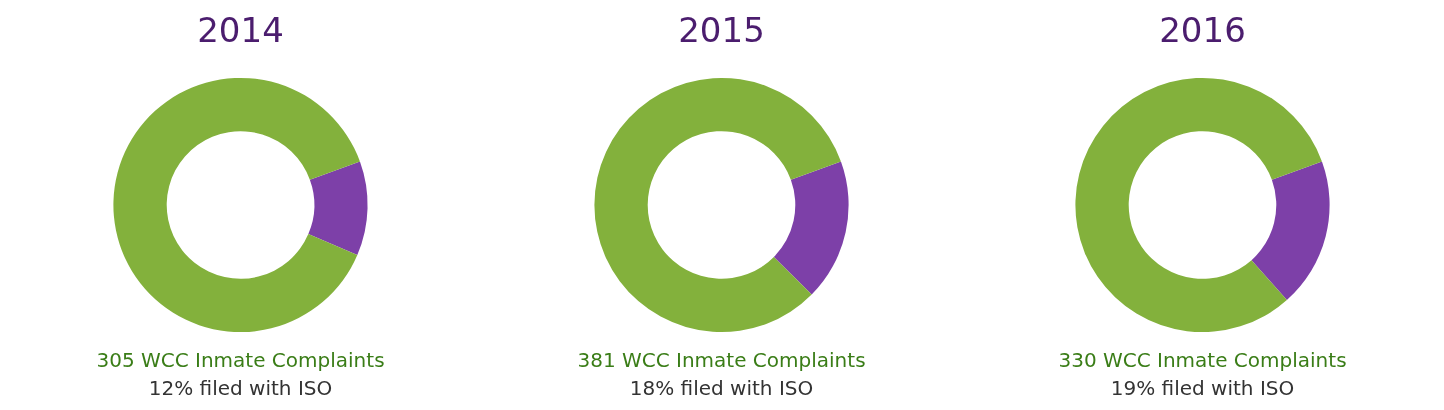 The width and height of the screenshot is (1444, 410). I want to click on chart-title: 2016, so click(1202, 30).